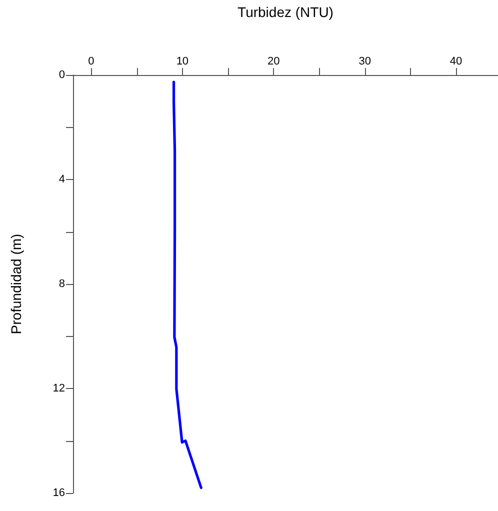  Describe the element at coordinates (182, 62) in the screenshot. I see `x-tick-label: 10` at that location.